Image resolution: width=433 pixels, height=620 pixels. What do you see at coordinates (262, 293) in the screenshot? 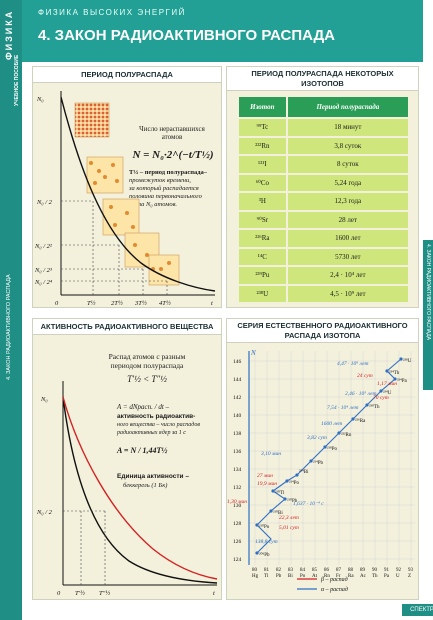
I see `isotope-cell: ²³⁸U` at bounding box center [262, 293].